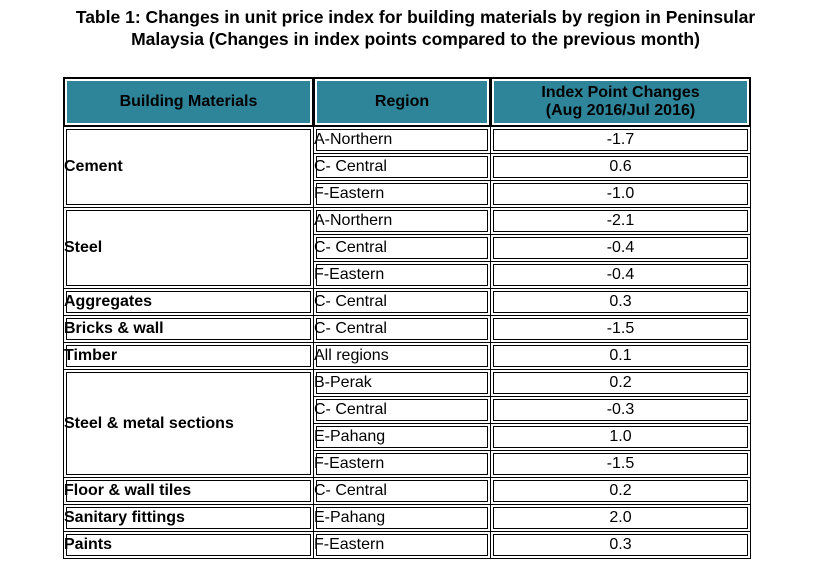 The image size is (831, 579). I want to click on material-cell: Steel, so click(189, 248).